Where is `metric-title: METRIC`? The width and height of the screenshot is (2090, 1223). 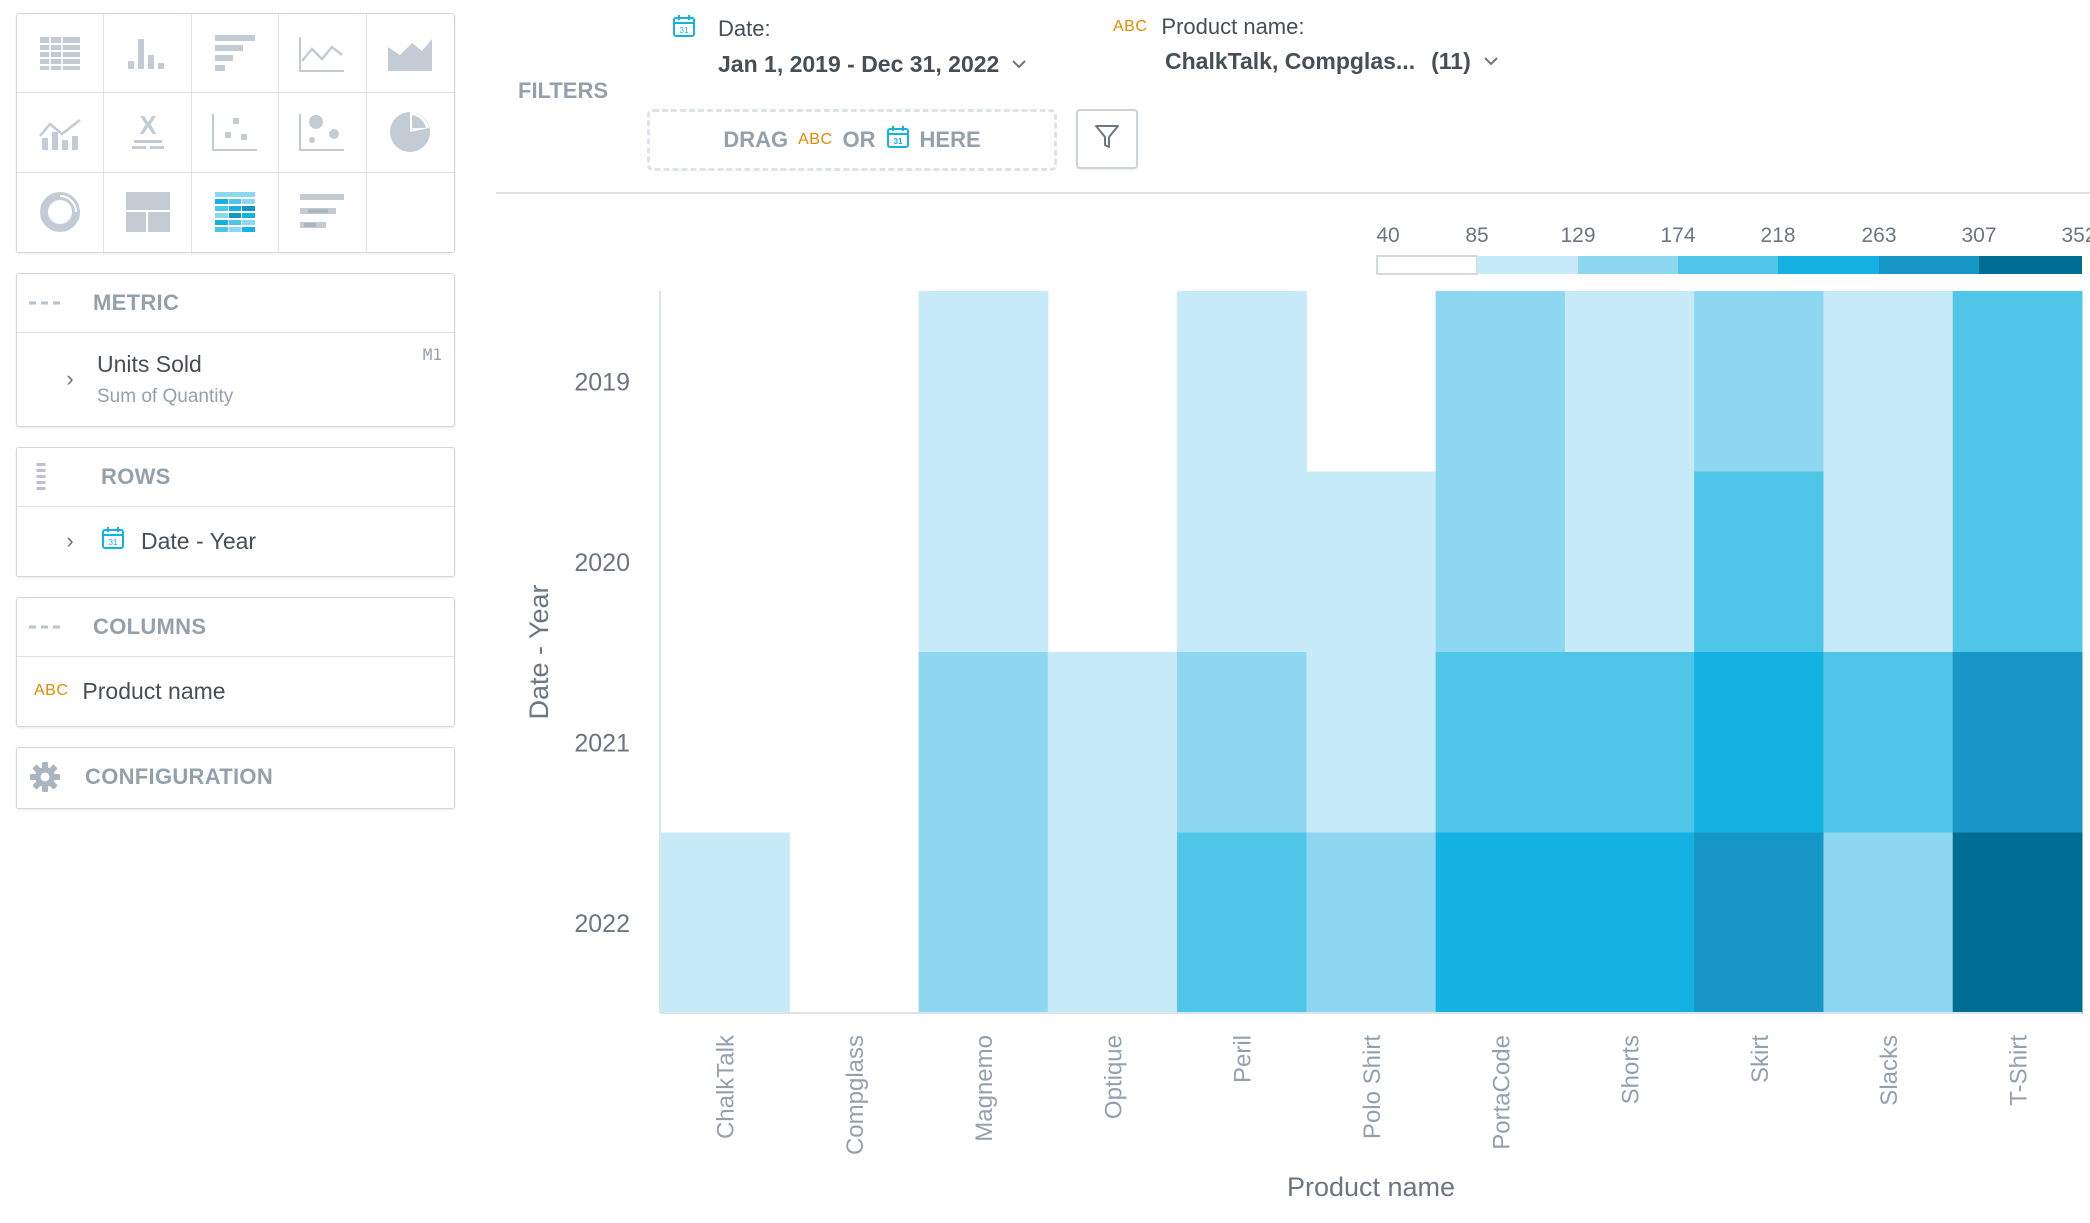
metric-title: METRIC is located at coordinates (136, 302).